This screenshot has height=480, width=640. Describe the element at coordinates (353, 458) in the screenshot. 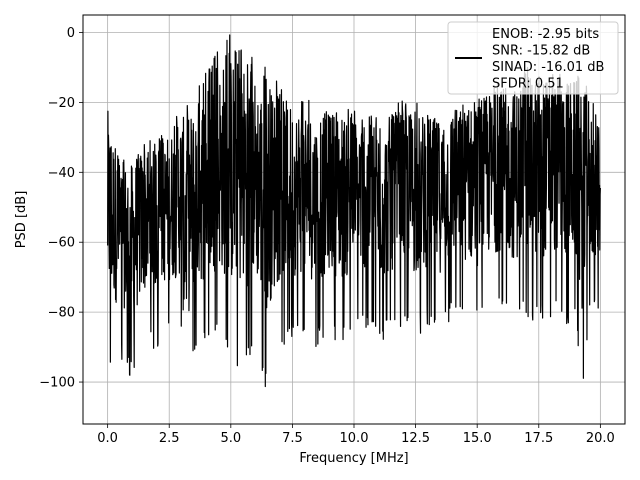

I see `x-axis-label: Frequency [MHz]` at that location.